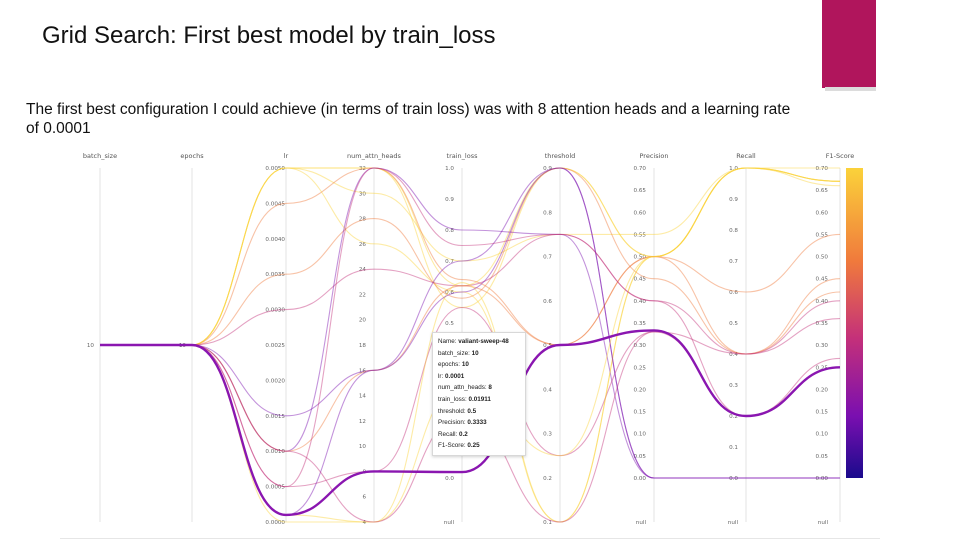 The image size is (960, 540). I want to click on accent-box-shadow, so click(850, 89).